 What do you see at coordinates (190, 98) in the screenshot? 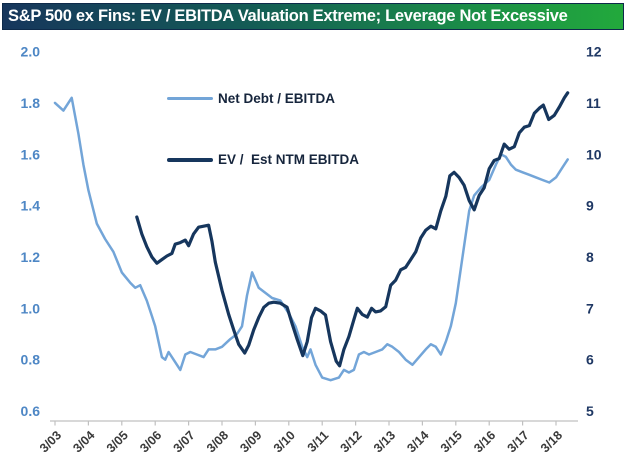
I see `net-debt-line-swatch-icon` at bounding box center [190, 98].